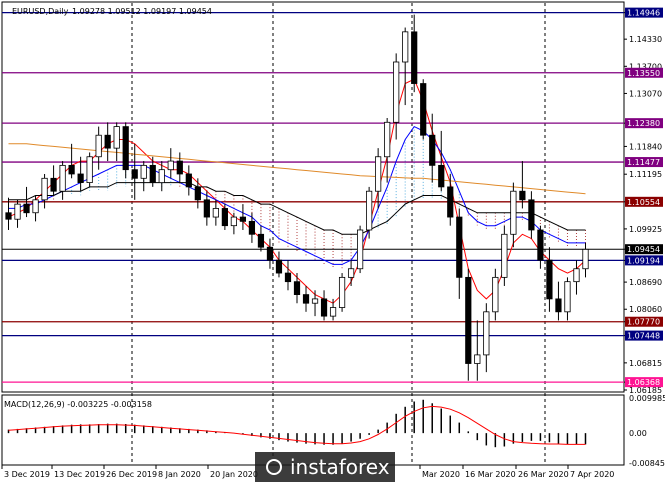 The image size is (665, 483). Describe the element at coordinates (490, 474) in the screenshot. I see `time-tick-label-6: 16 Mar 2020` at that location.